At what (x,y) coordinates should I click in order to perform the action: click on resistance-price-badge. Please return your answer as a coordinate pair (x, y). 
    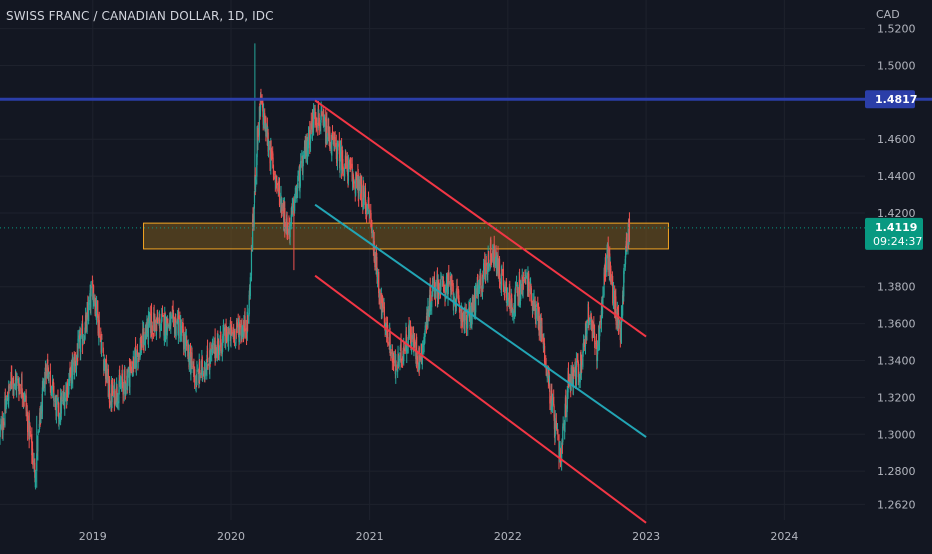
    Looking at the image, I should click on (890, 99).